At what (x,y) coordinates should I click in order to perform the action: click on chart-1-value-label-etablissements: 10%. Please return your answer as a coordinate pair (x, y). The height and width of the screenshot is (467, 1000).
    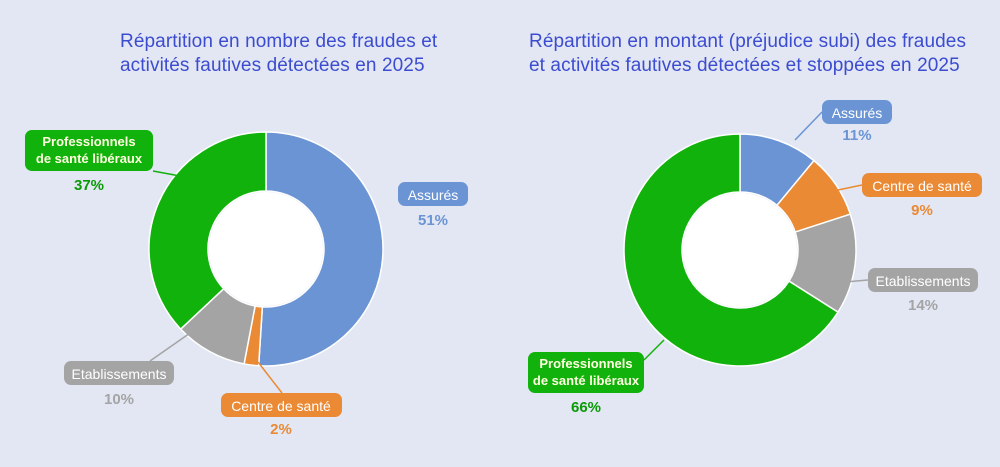
    Looking at the image, I should click on (119, 399).